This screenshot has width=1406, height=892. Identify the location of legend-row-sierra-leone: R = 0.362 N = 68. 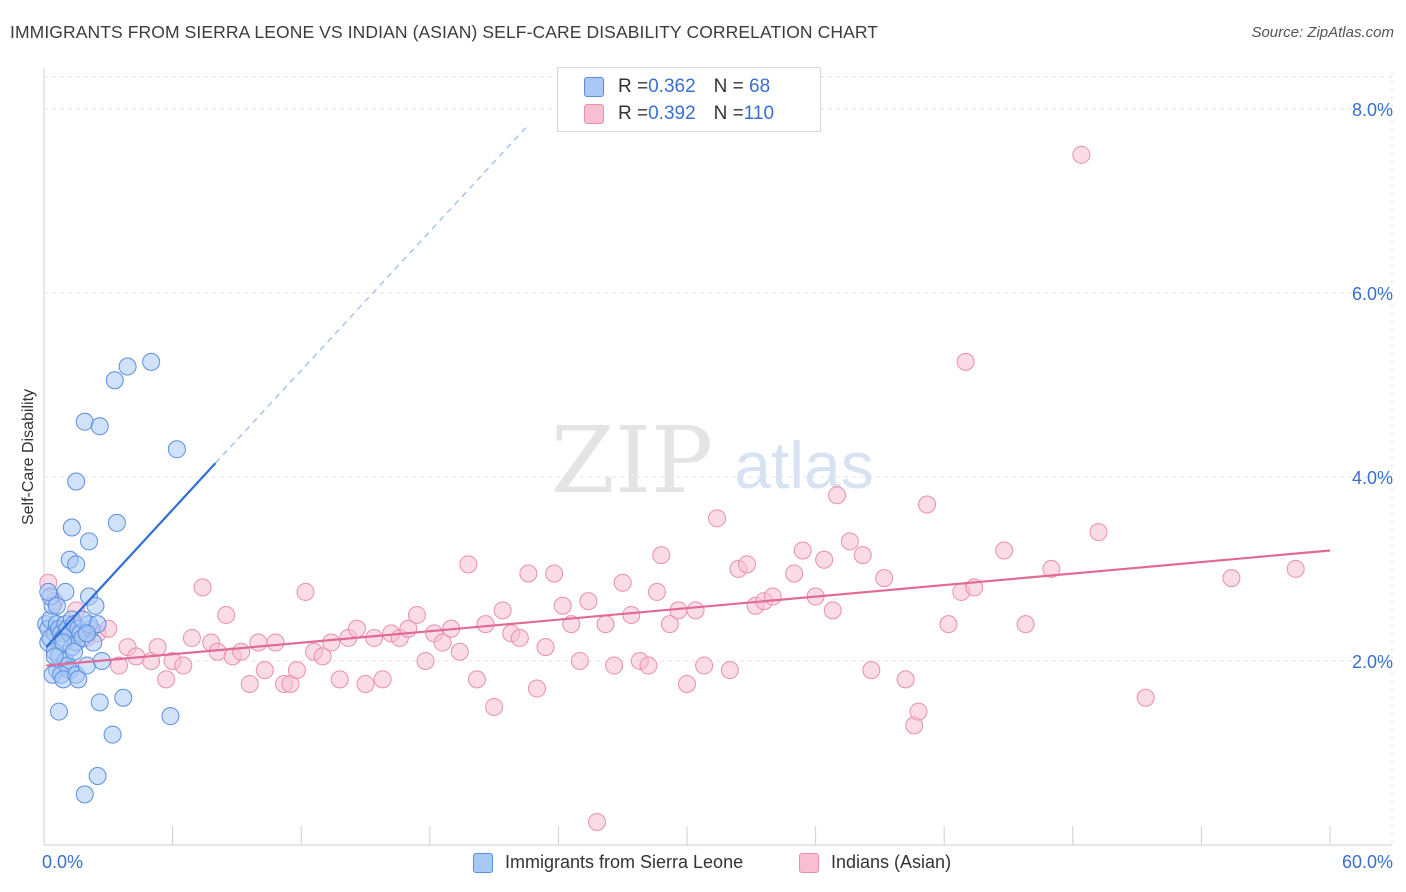
(677, 87).